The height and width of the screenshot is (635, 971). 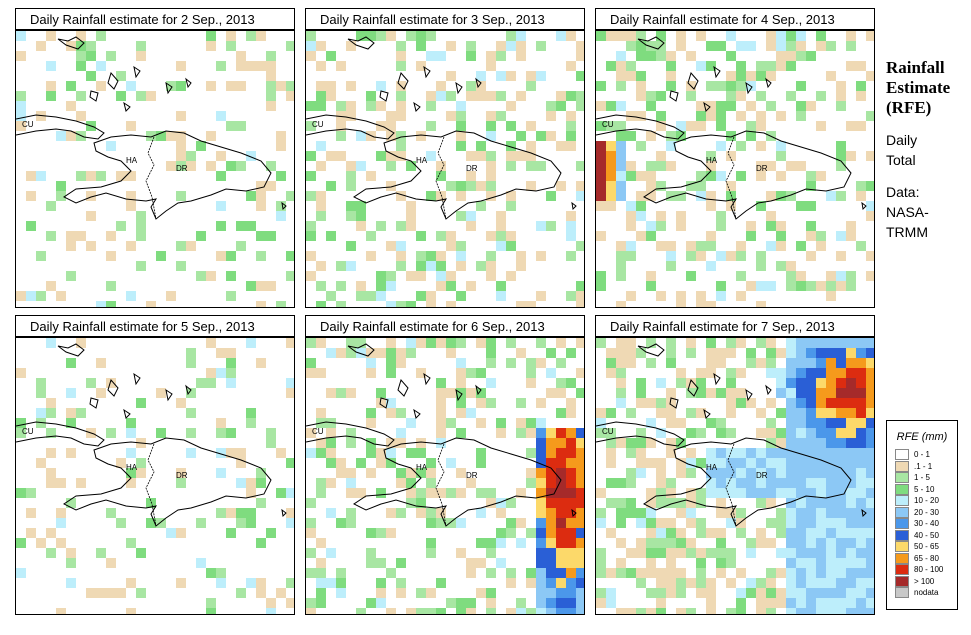 What do you see at coordinates (907, 232) in the screenshot?
I see `side-text-line: TRMM` at bounding box center [907, 232].